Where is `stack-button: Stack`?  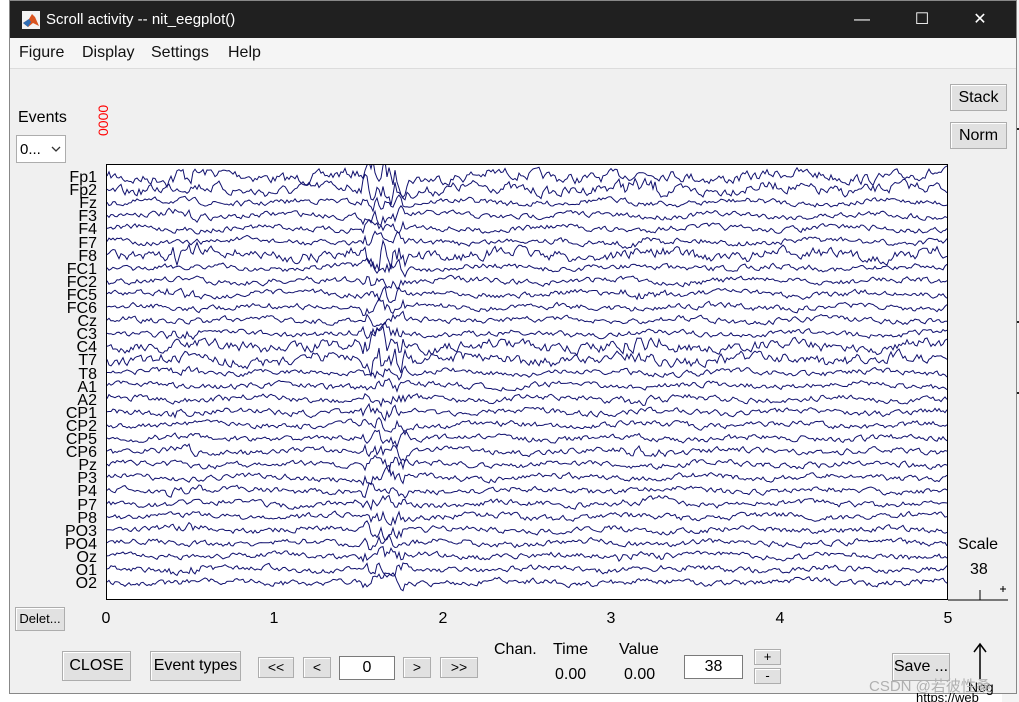 stack-button: Stack is located at coordinates (978, 97).